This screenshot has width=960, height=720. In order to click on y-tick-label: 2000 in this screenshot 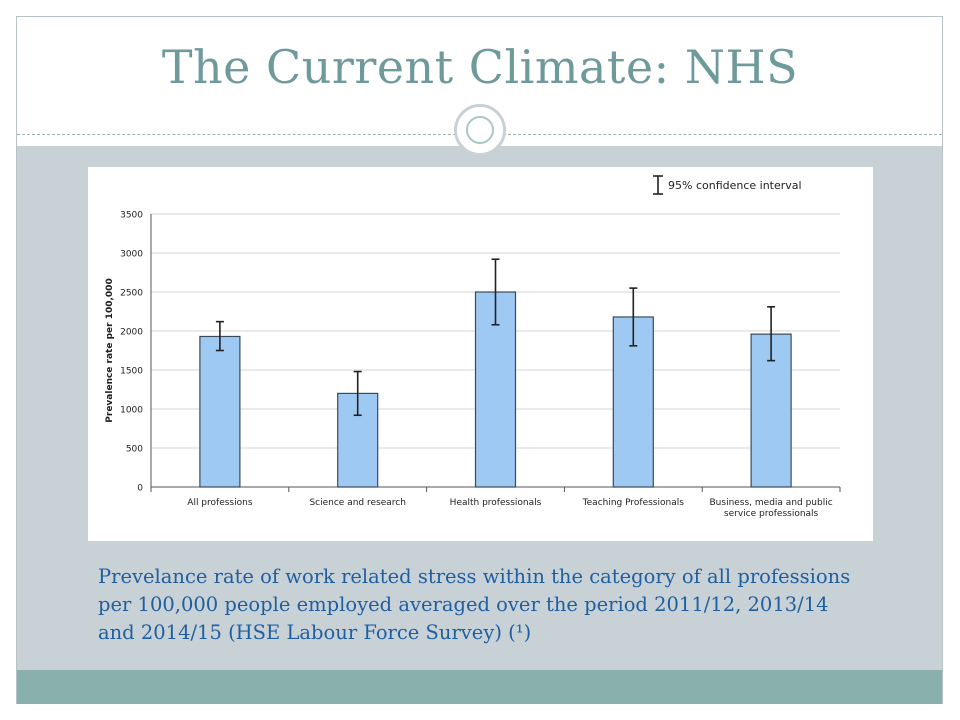, I will do `click(131, 333)`.